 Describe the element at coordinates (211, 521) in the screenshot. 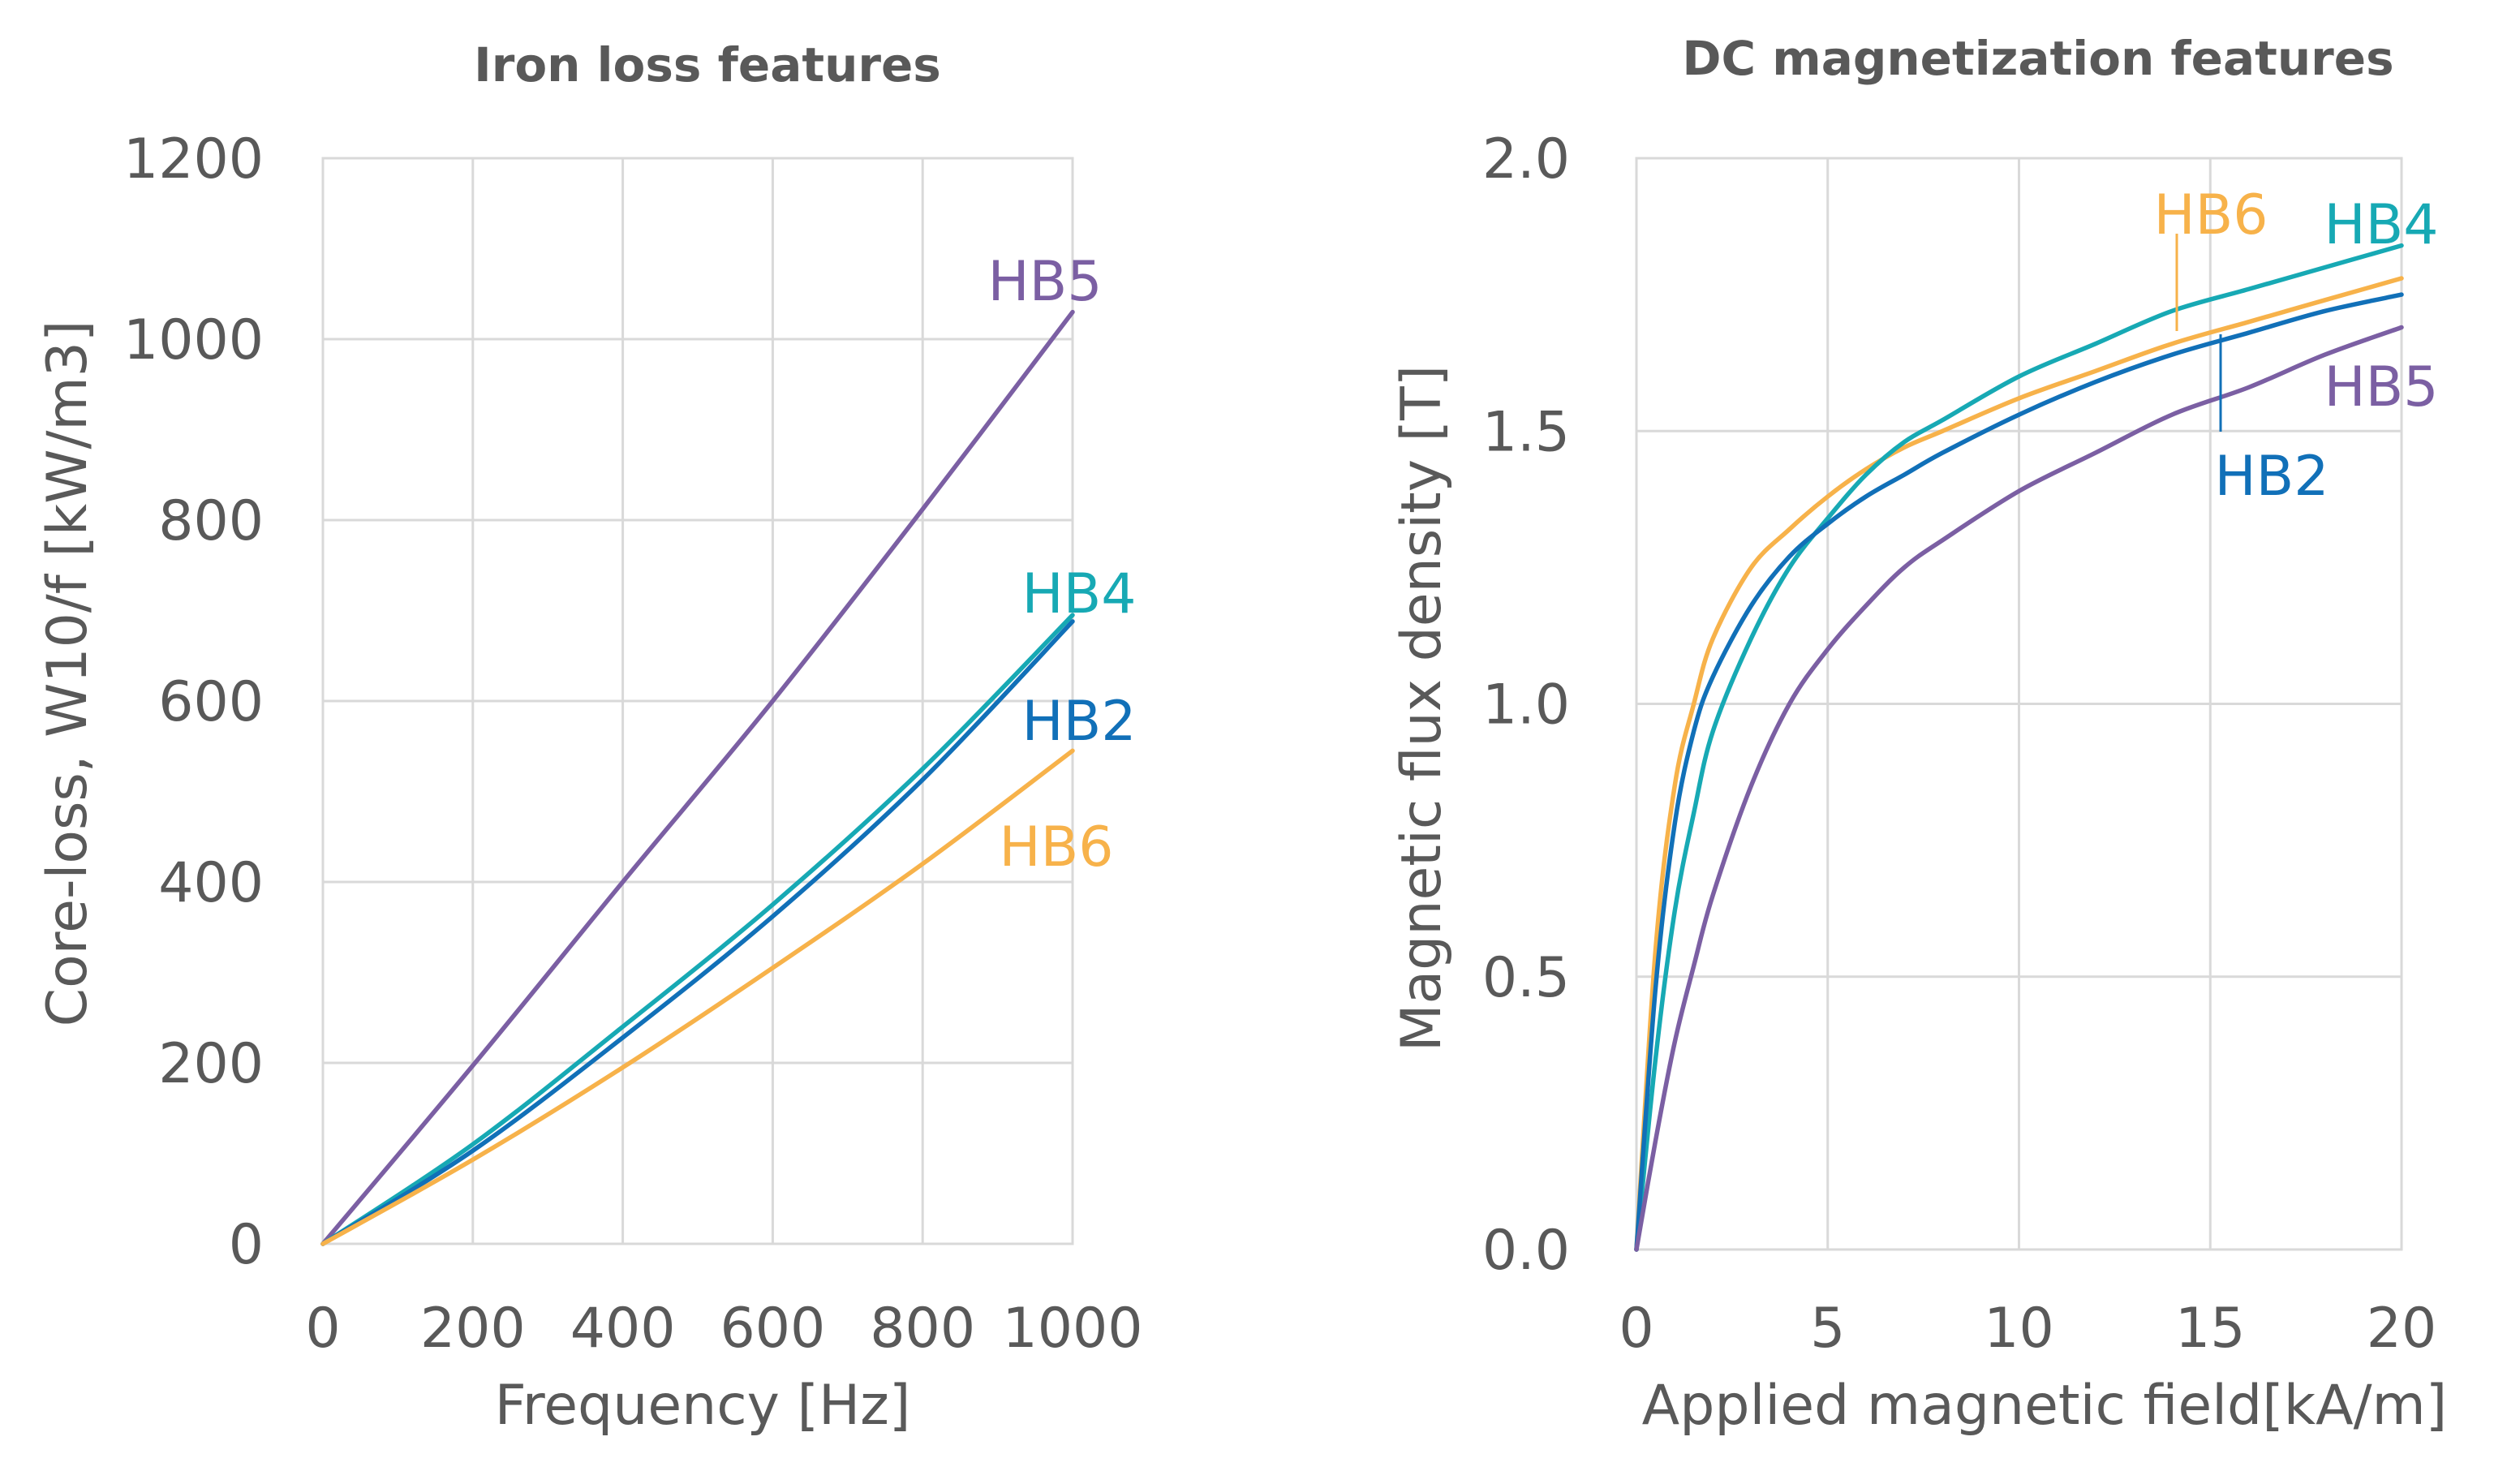

I see `y-tick-label: 800` at that location.